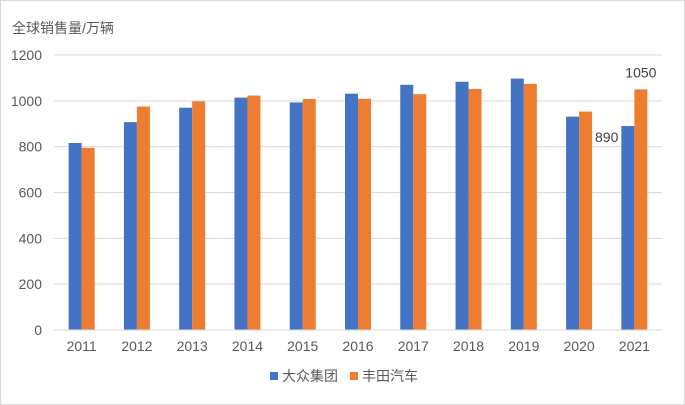 This screenshot has width=685, height=405. Describe the element at coordinates (31, 284) in the screenshot. I see `y-tick-label: 200` at that location.